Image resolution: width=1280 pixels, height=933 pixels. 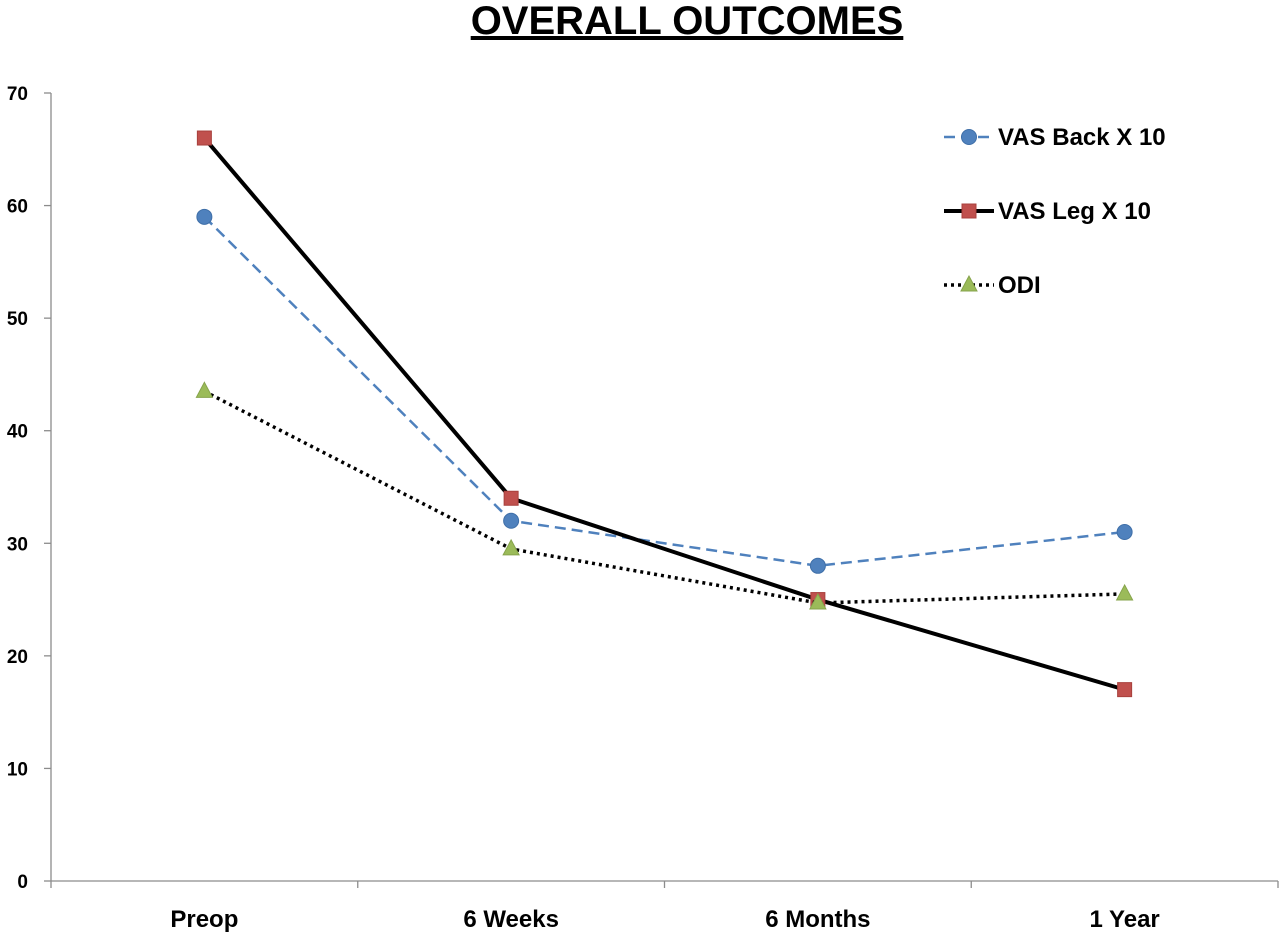 What do you see at coordinates (17, 657) in the screenshot?
I see `y-tick-label: 20` at bounding box center [17, 657].